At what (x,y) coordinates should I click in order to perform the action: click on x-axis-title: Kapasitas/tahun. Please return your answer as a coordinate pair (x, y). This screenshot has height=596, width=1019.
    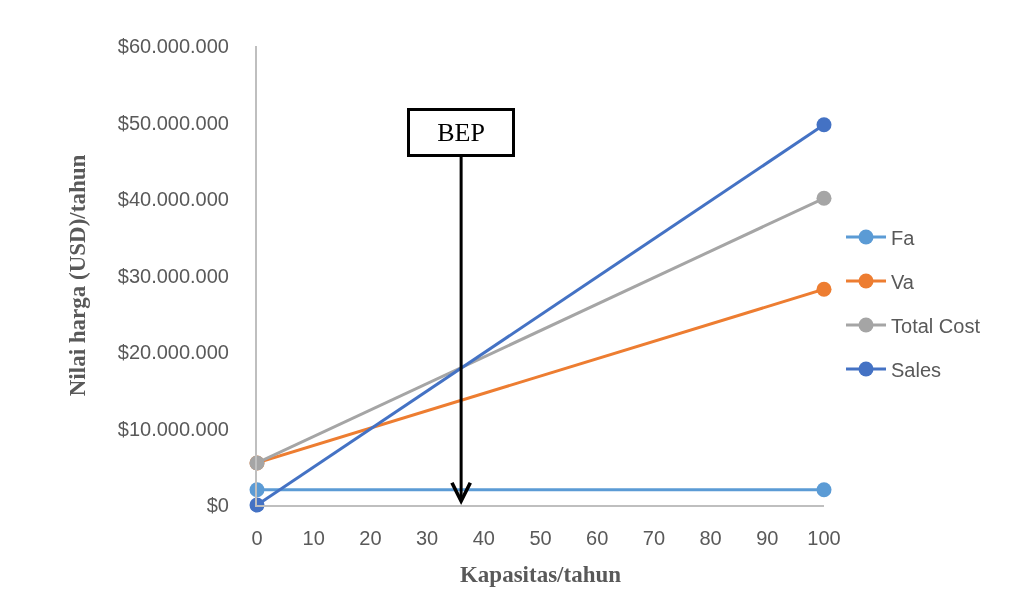
    Looking at the image, I should click on (540, 575).